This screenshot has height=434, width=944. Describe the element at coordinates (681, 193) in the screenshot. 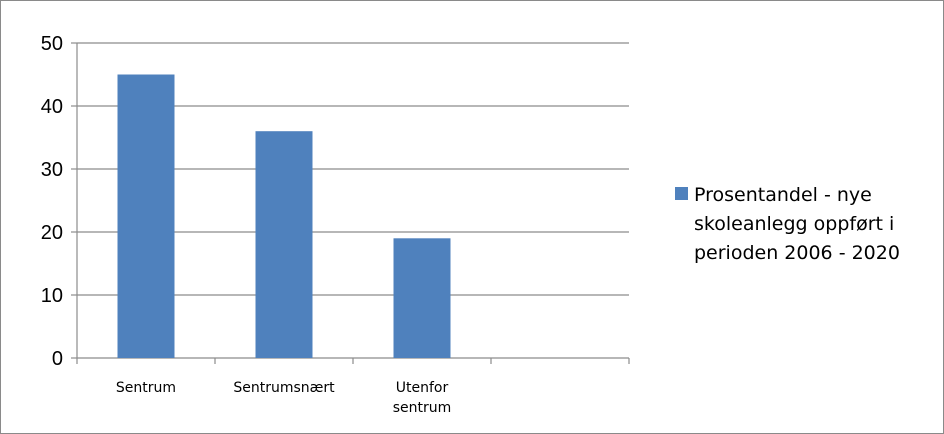

I see `legend-swatch` at that location.